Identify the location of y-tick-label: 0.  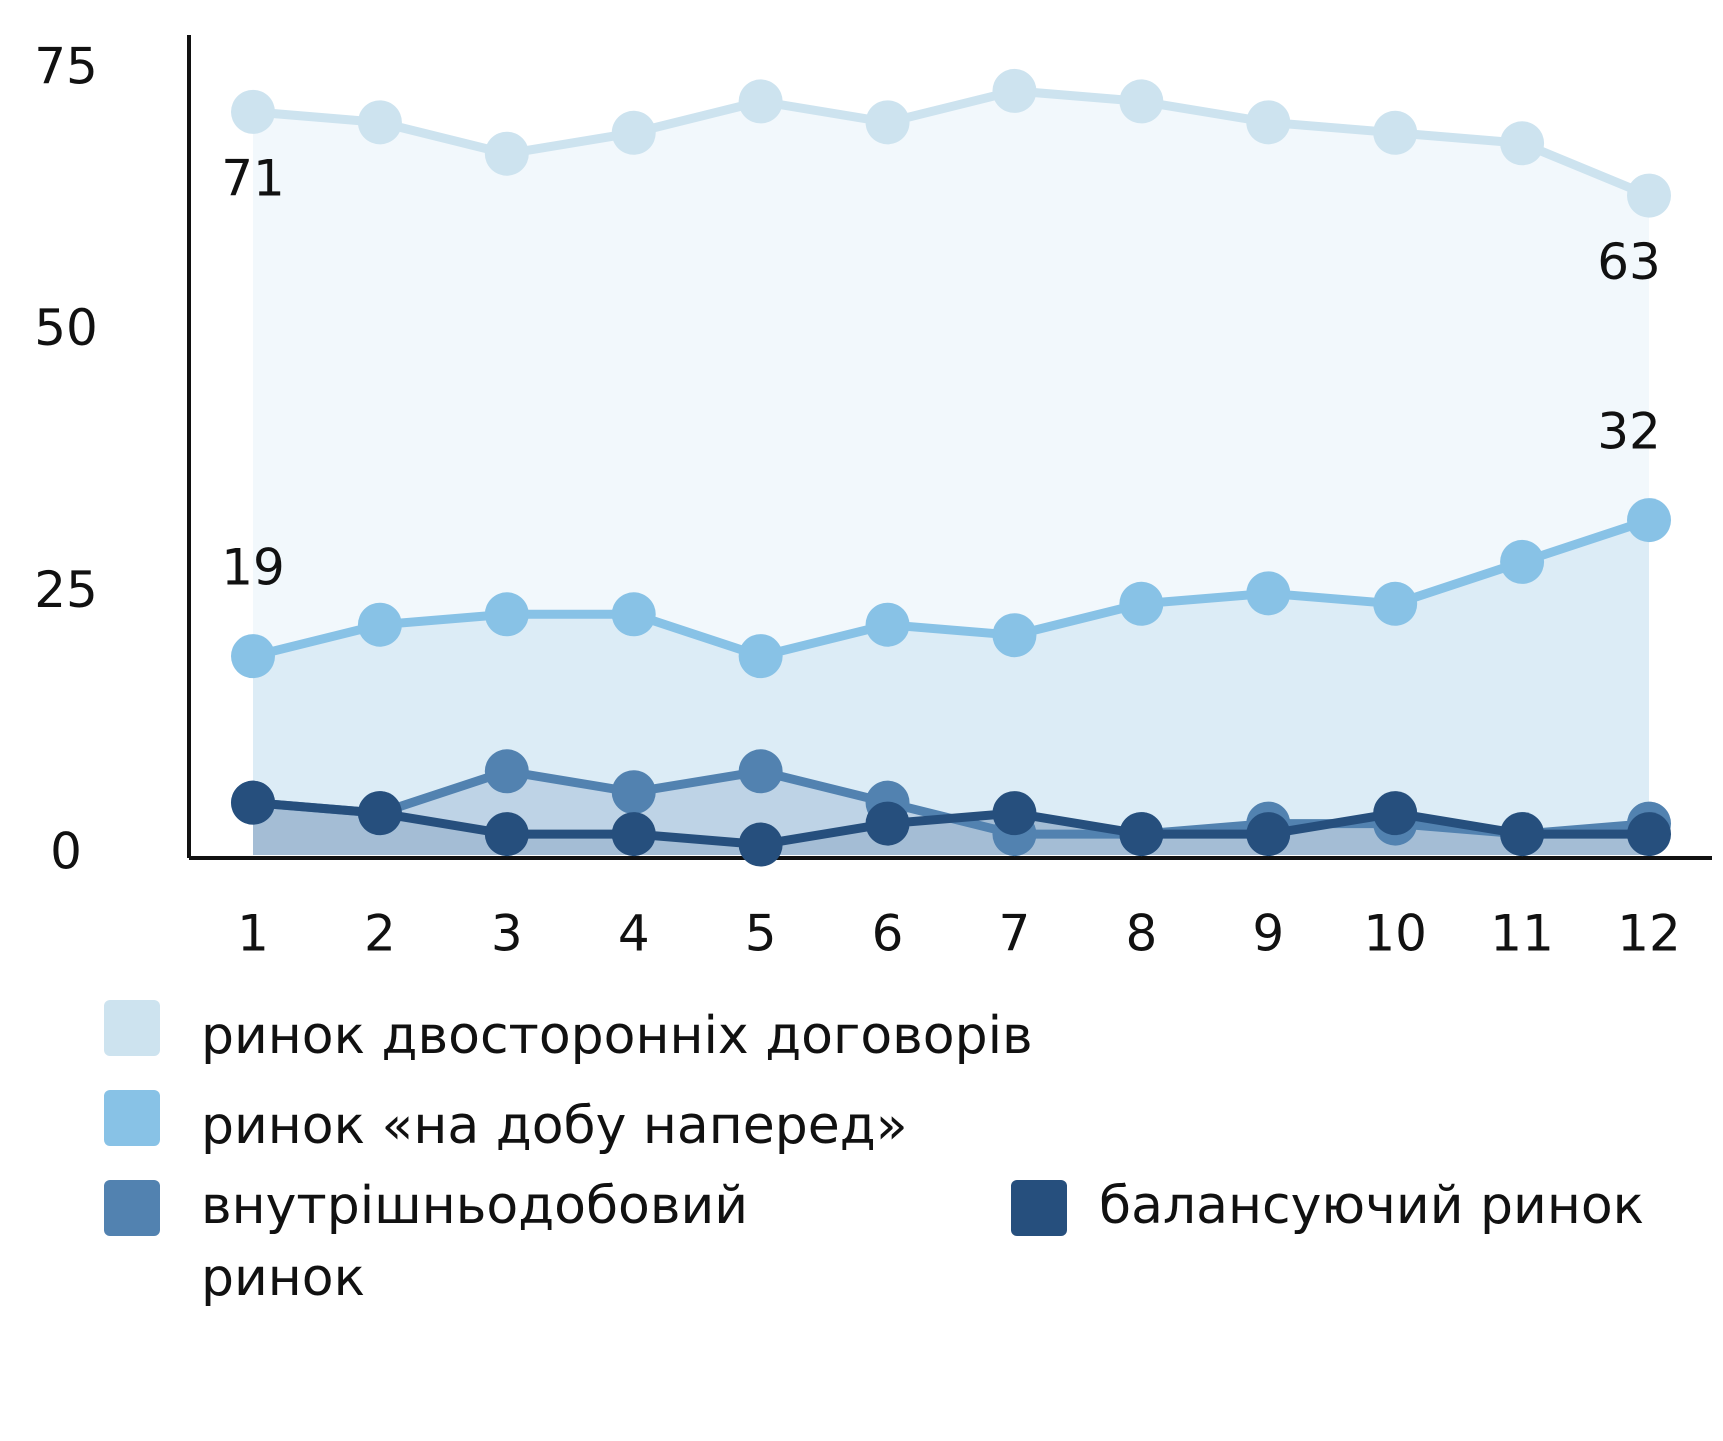
(66, 852).